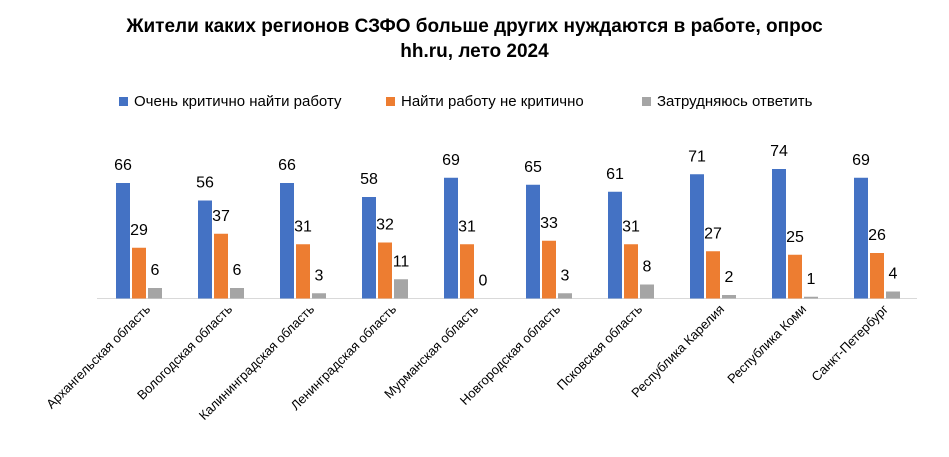 The height and width of the screenshot is (457, 949). Describe the element at coordinates (729, 277) in the screenshot. I see `data-label-3-8: 2` at that location.